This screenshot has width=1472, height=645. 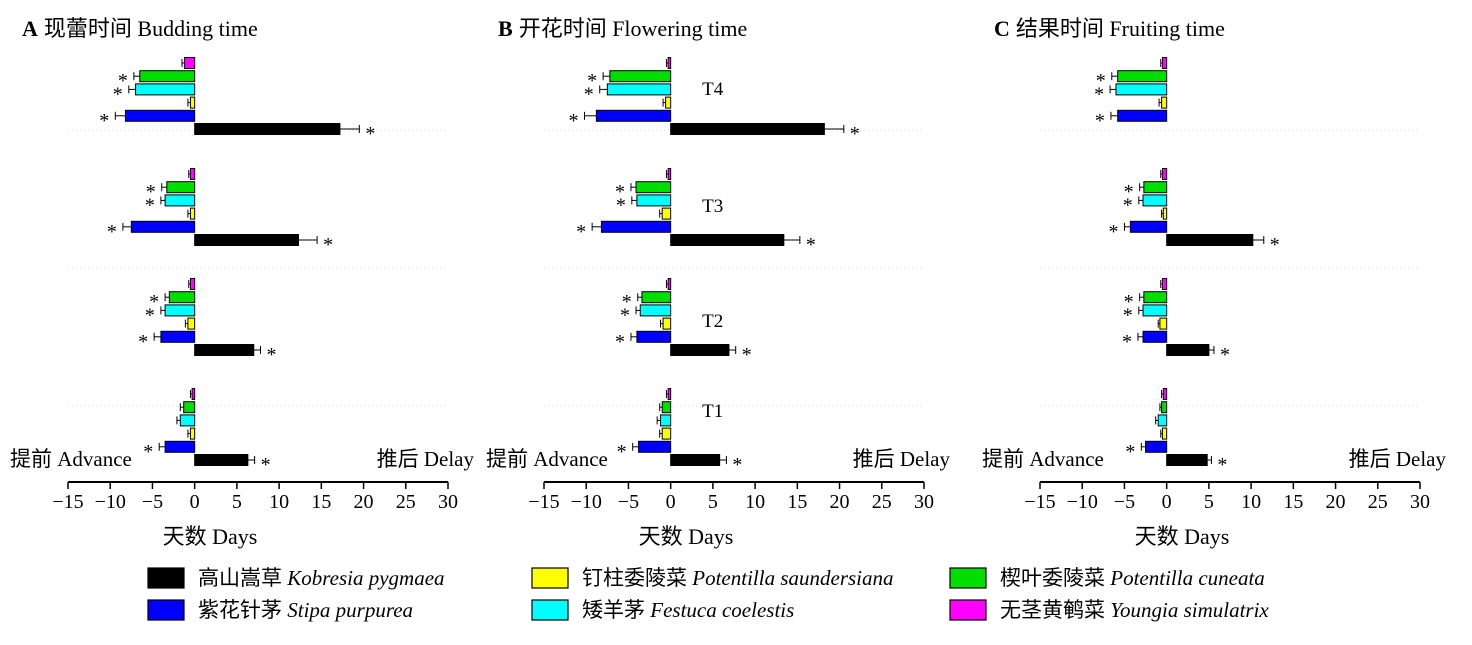 What do you see at coordinates (713, 89) in the screenshot?
I see `category-label: T4` at bounding box center [713, 89].